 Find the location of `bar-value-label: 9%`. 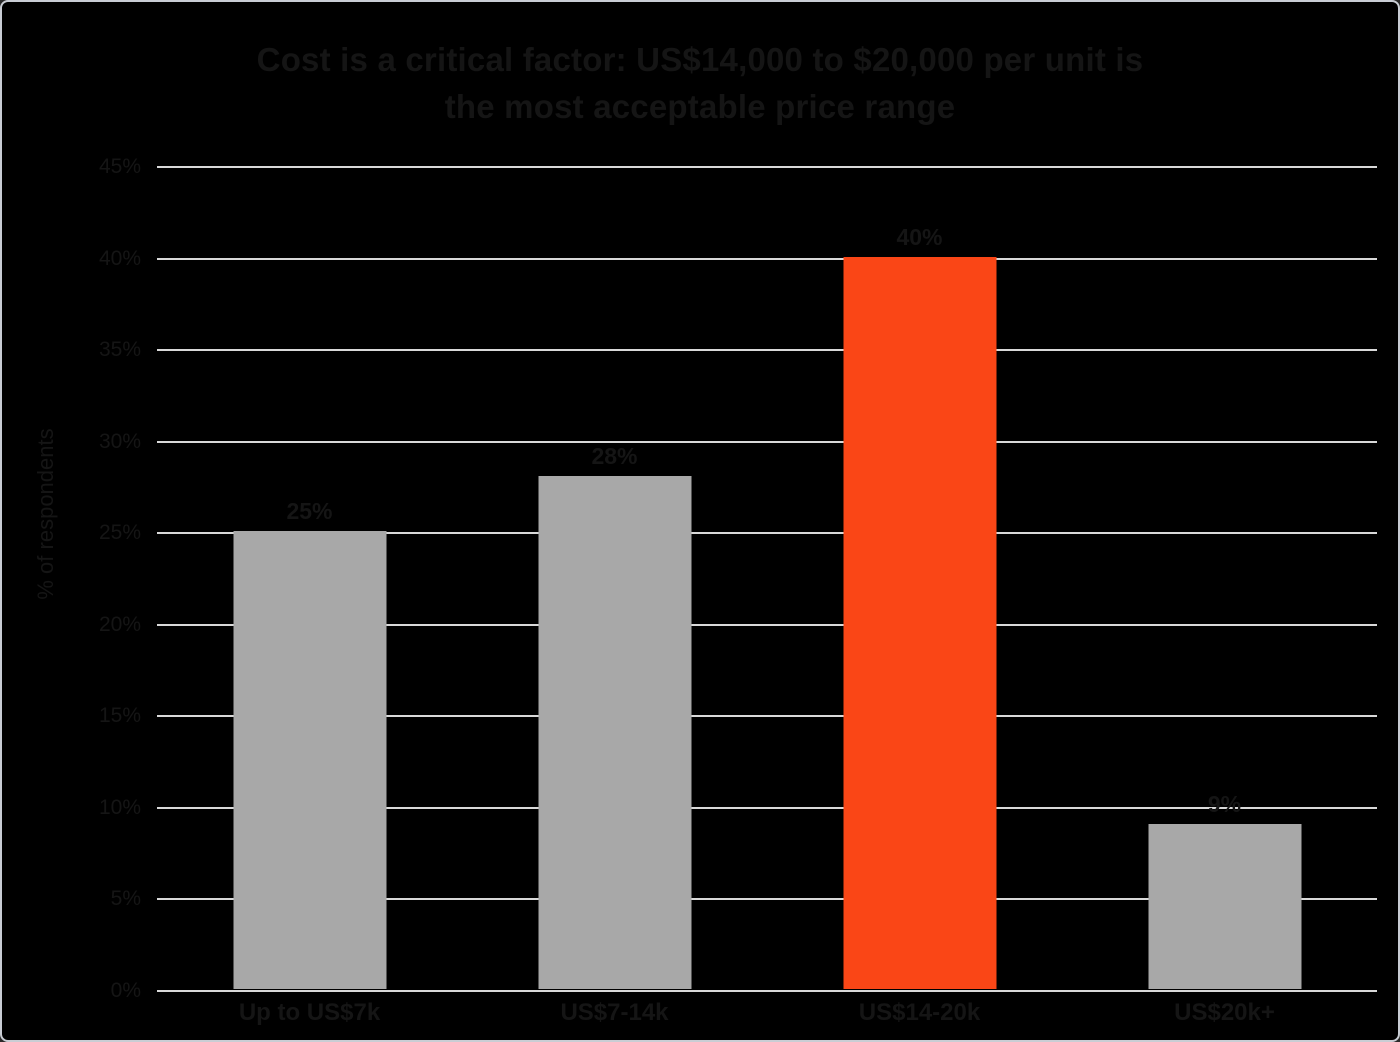

bar-value-label: 9% is located at coordinates (1224, 804).